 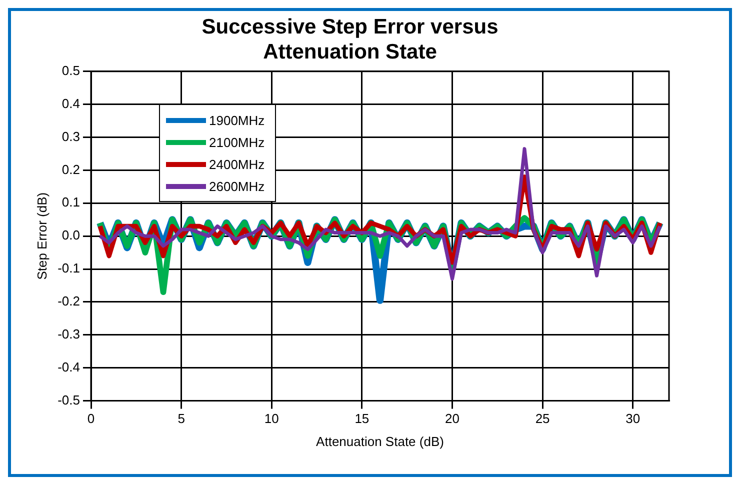 What do you see at coordinates (71, 169) in the screenshot?
I see `y-tick-label: 0.2` at bounding box center [71, 169].